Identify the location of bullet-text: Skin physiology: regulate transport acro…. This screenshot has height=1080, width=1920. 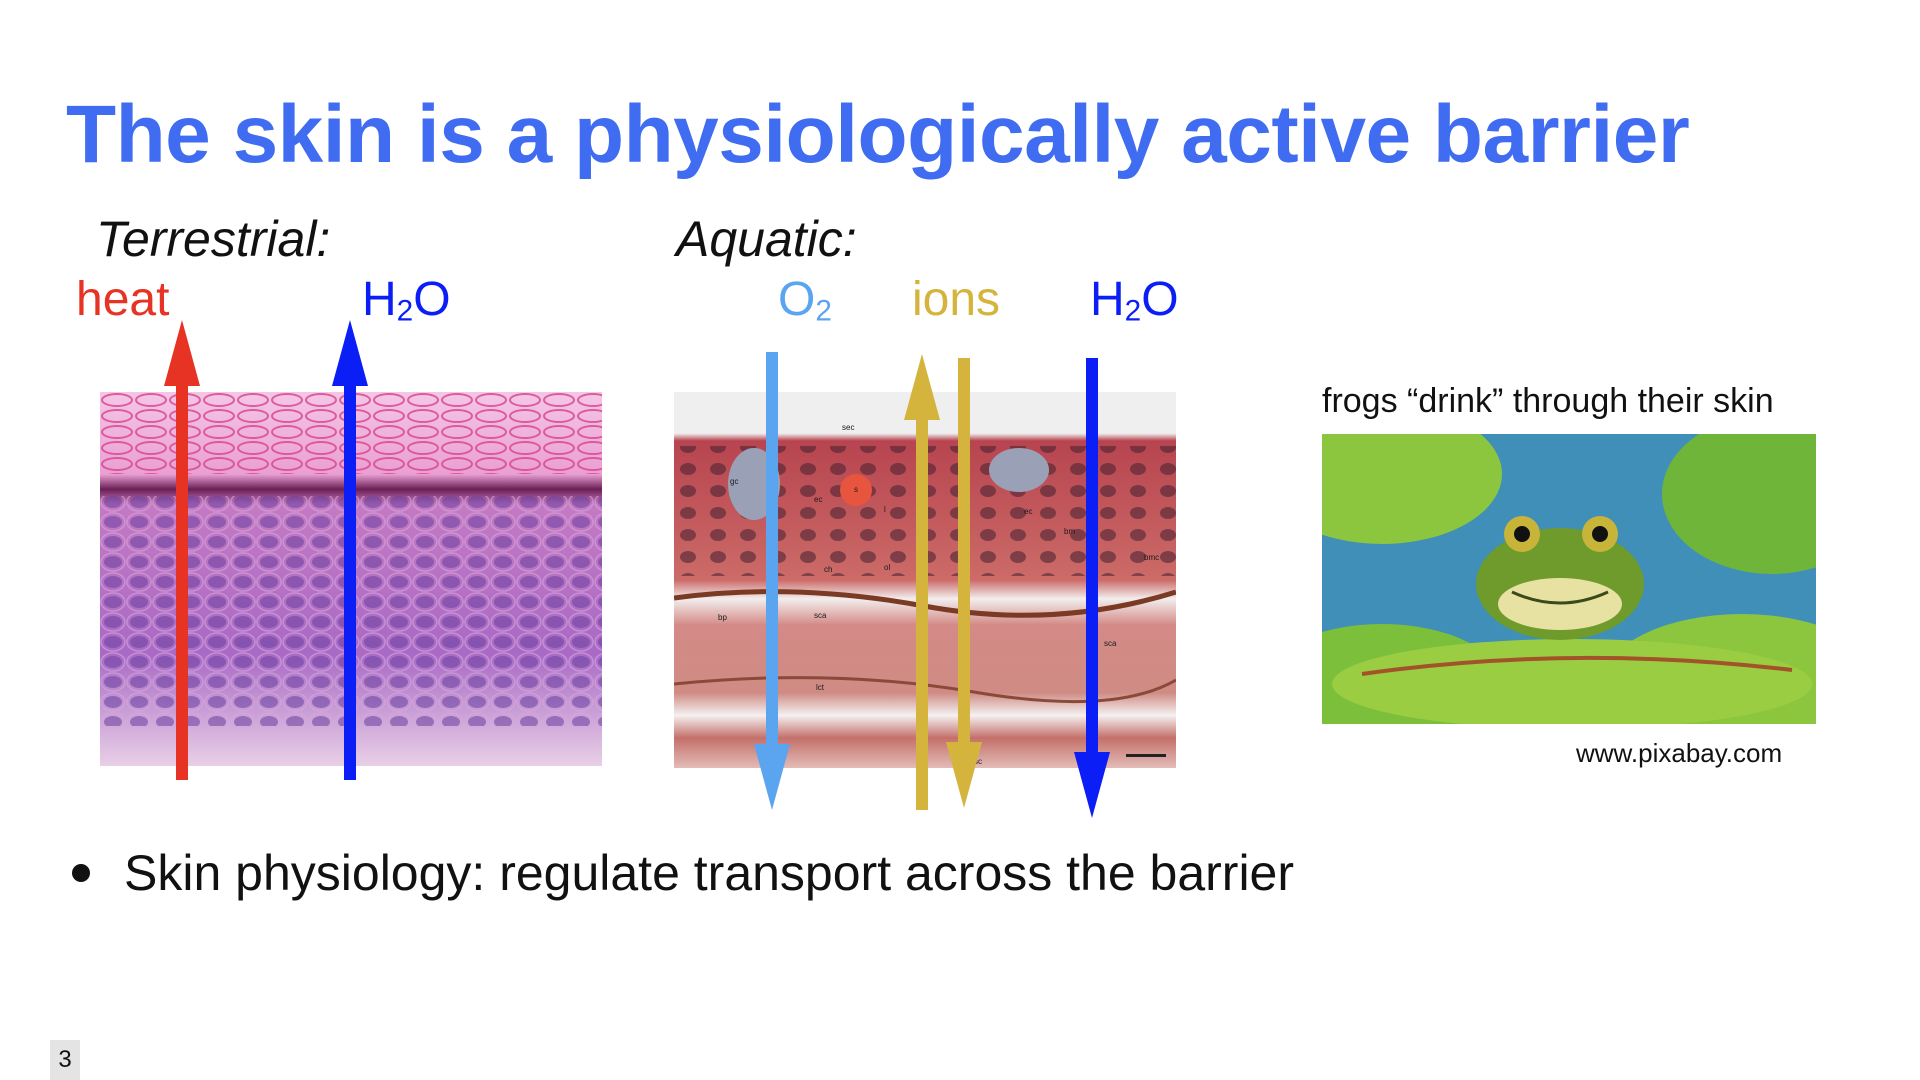
(709, 873).